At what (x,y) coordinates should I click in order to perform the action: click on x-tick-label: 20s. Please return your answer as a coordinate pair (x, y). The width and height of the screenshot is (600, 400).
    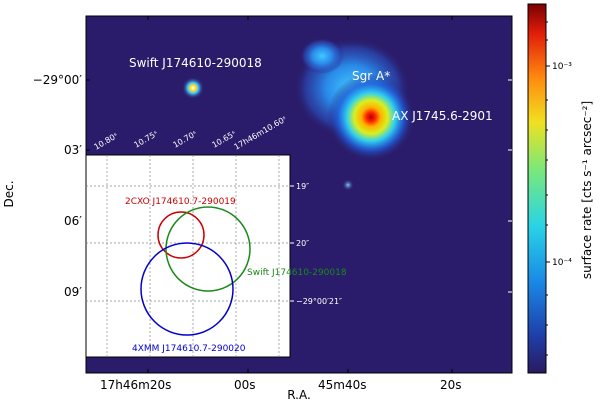
    Looking at the image, I should click on (451, 385).